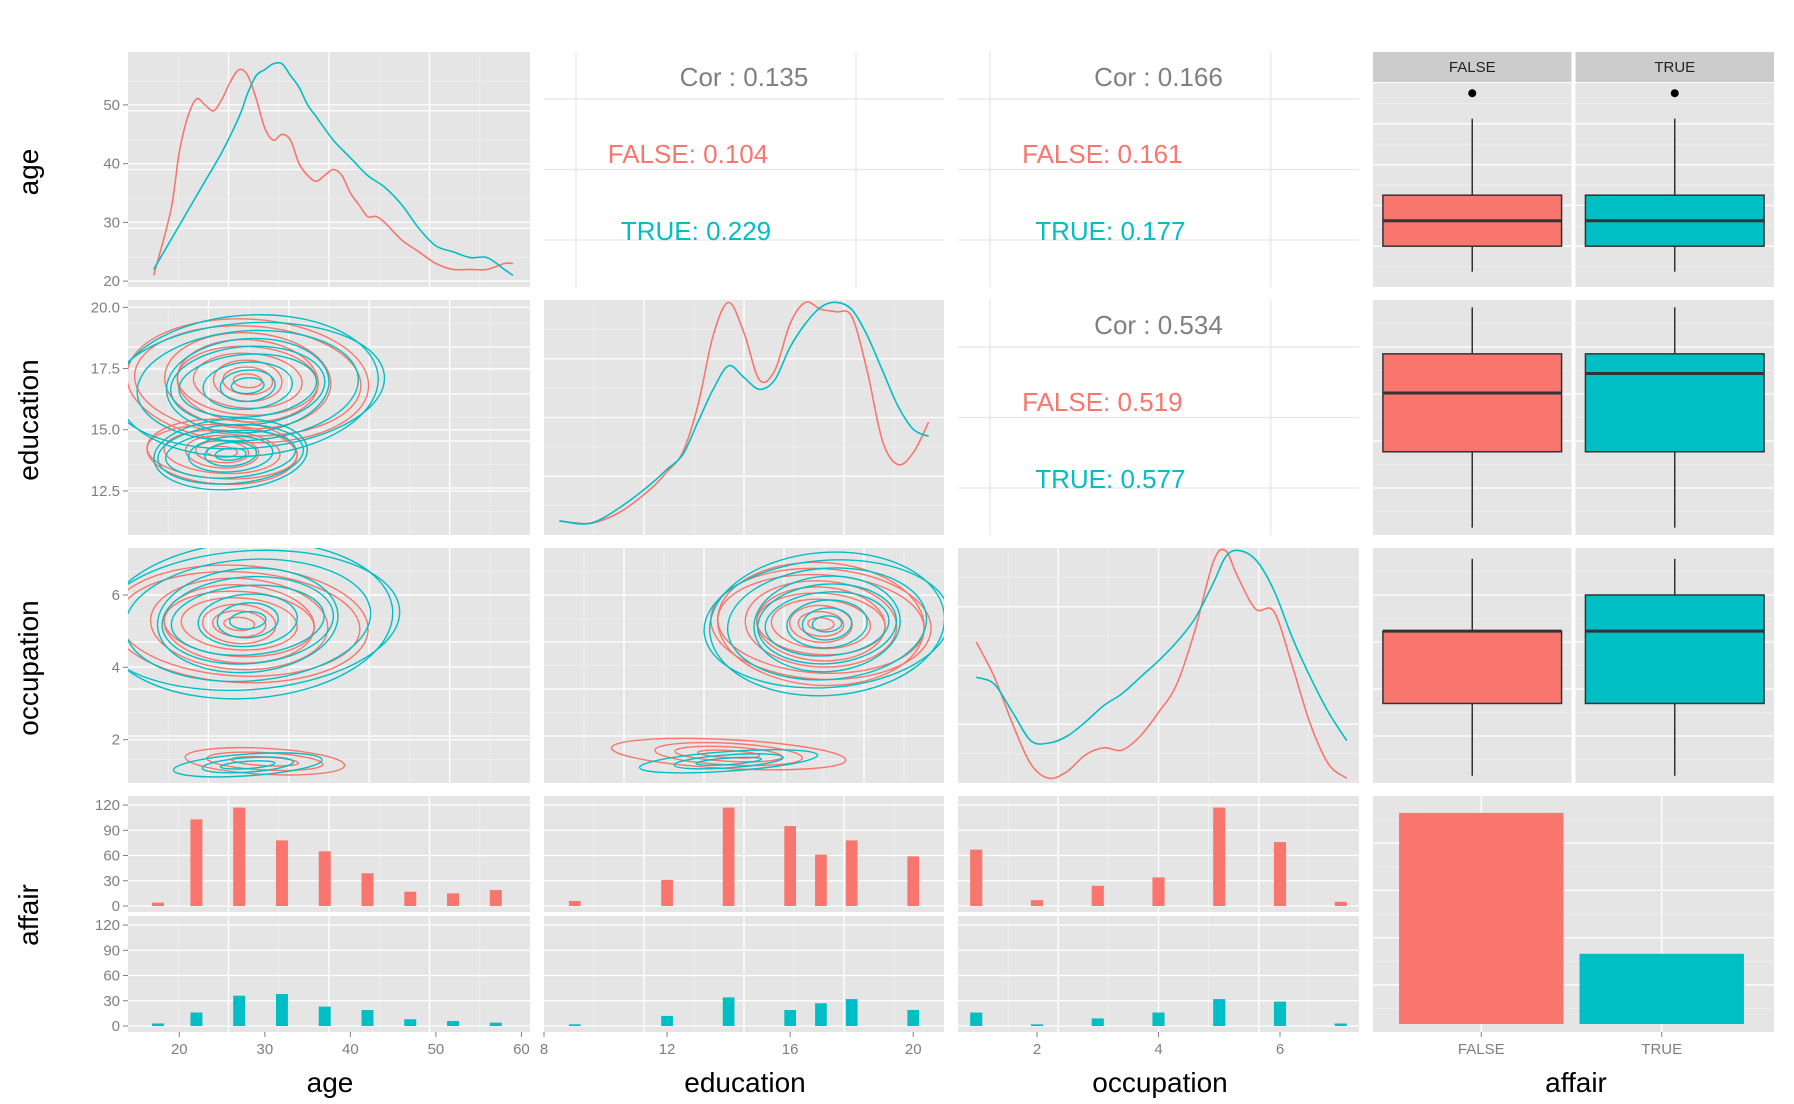 This screenshot has height=1104, width=1794. Describe the element at coordinates (1472, 667) in the screenshot. I see `box-false` at that location.